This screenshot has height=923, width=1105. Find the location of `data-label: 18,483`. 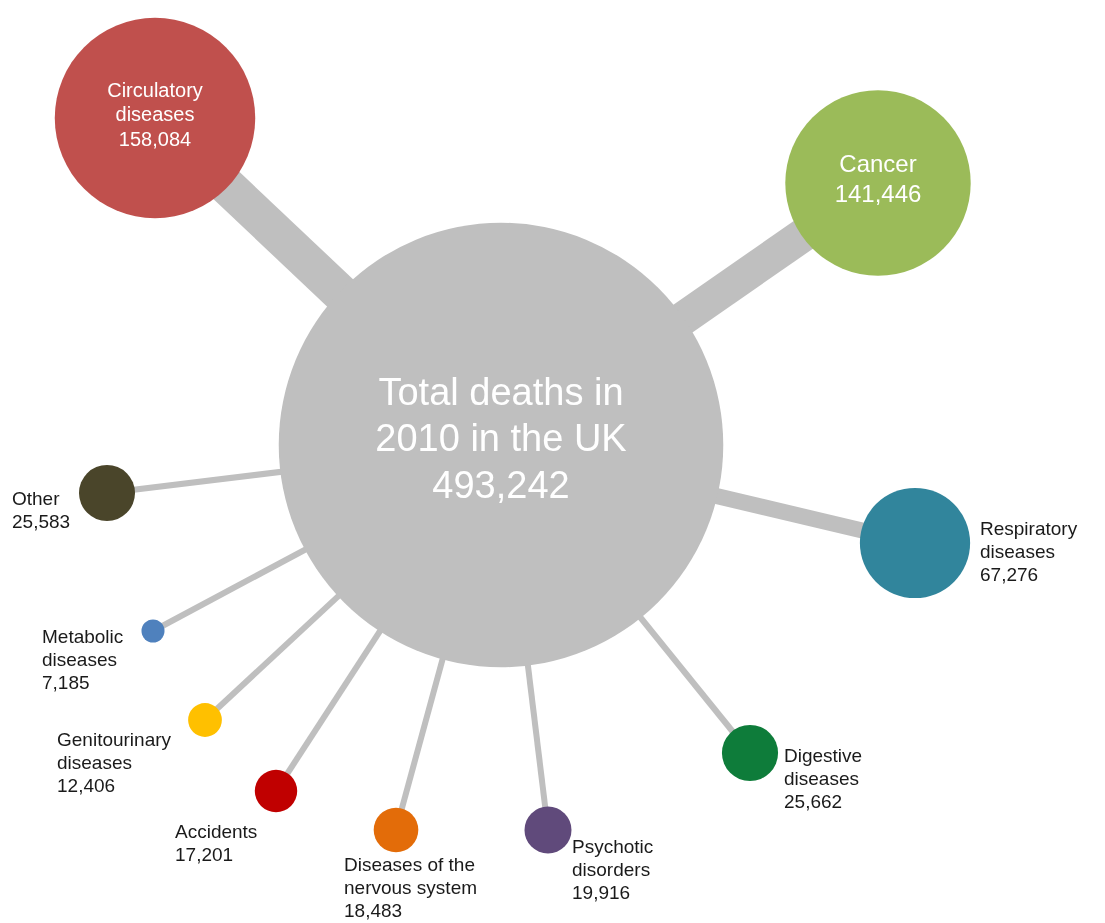

data-label: 18,483 is located at coordinates (373, 911).